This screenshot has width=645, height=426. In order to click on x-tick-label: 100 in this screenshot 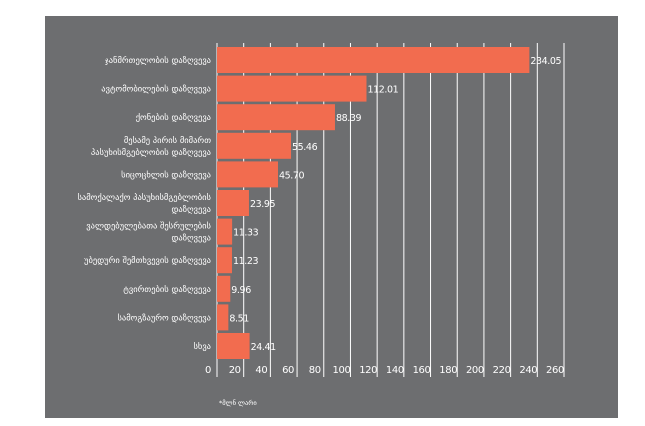, I will do `click(342, 370)`.